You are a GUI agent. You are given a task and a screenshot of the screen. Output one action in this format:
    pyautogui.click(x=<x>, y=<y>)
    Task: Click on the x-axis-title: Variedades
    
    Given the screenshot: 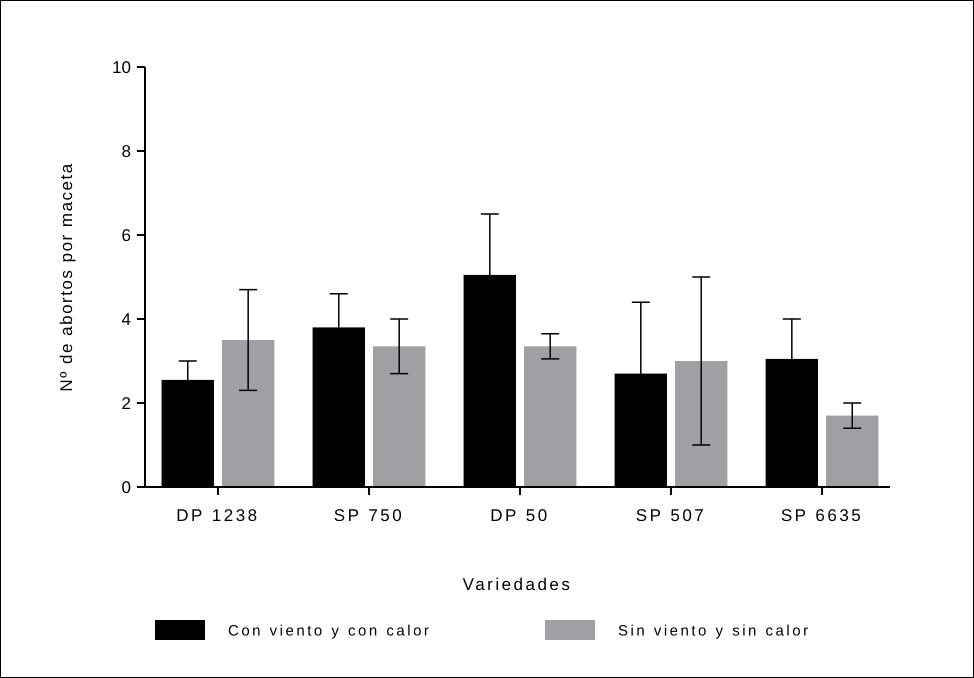 What is the action you would take?
    pyautogui.click(x=517, y=584)
    